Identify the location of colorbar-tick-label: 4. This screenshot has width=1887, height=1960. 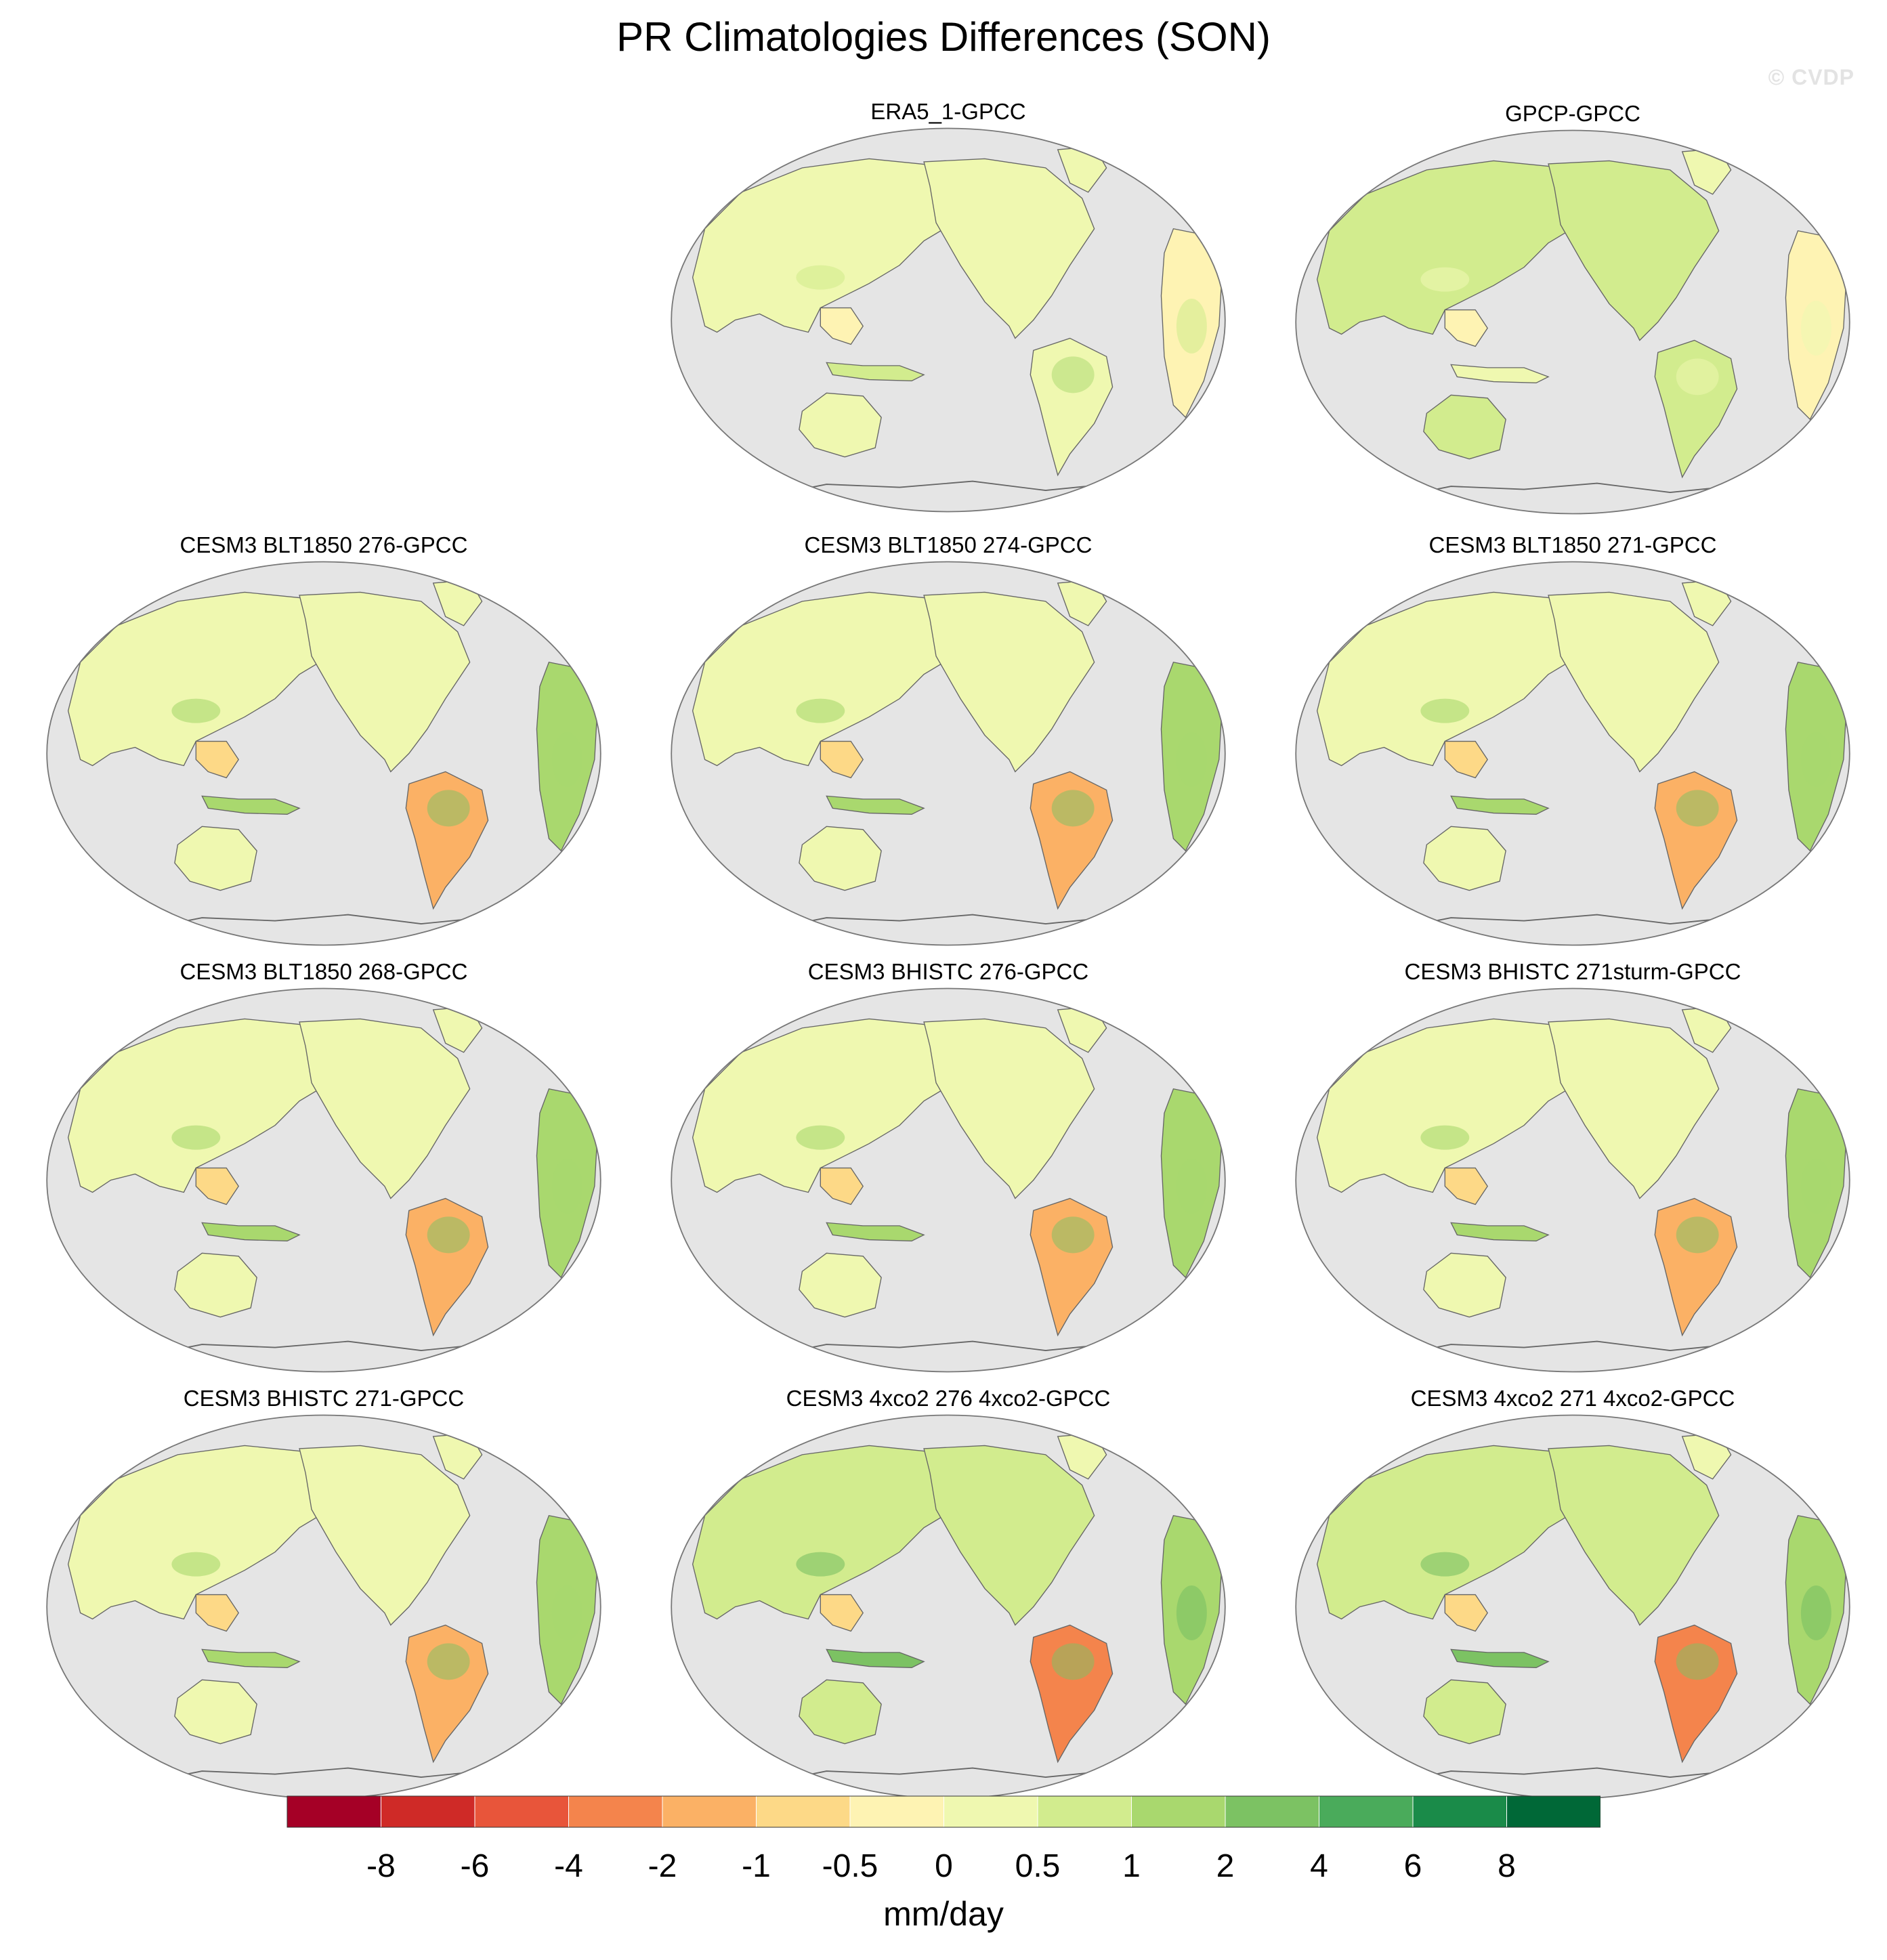
(1319, 1866).